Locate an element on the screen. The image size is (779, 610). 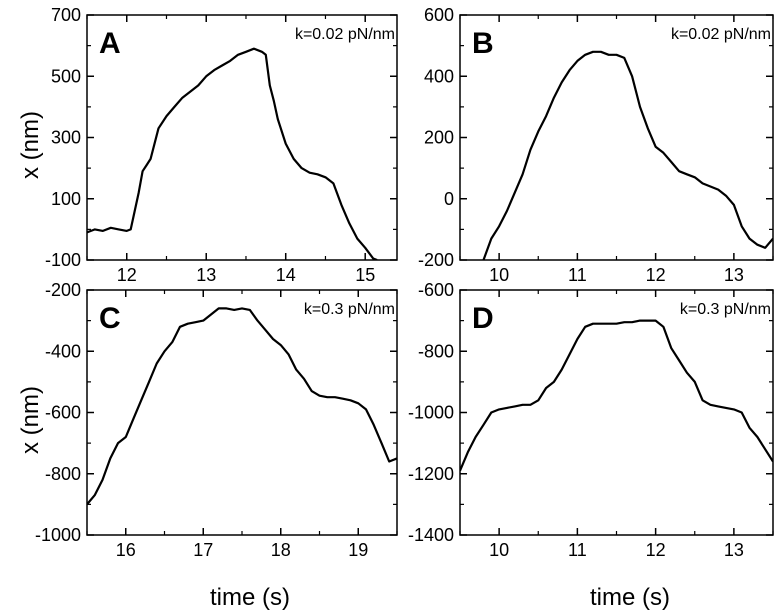
y-tick-label: 100 is located at coordinates (66, 199).